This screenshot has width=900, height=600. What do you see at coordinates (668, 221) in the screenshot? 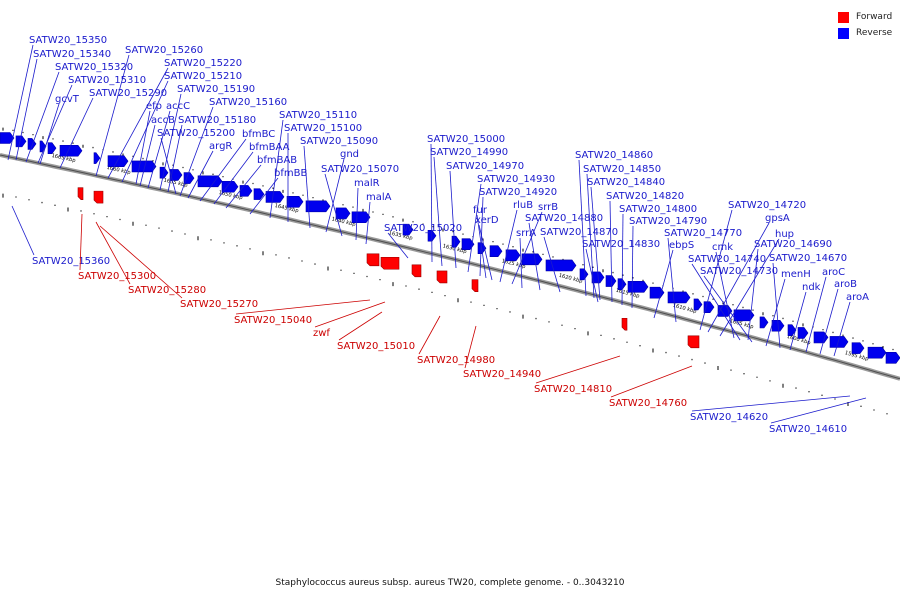
I see `gene-label: SATW20_14790` at bounding box center [668, 221].